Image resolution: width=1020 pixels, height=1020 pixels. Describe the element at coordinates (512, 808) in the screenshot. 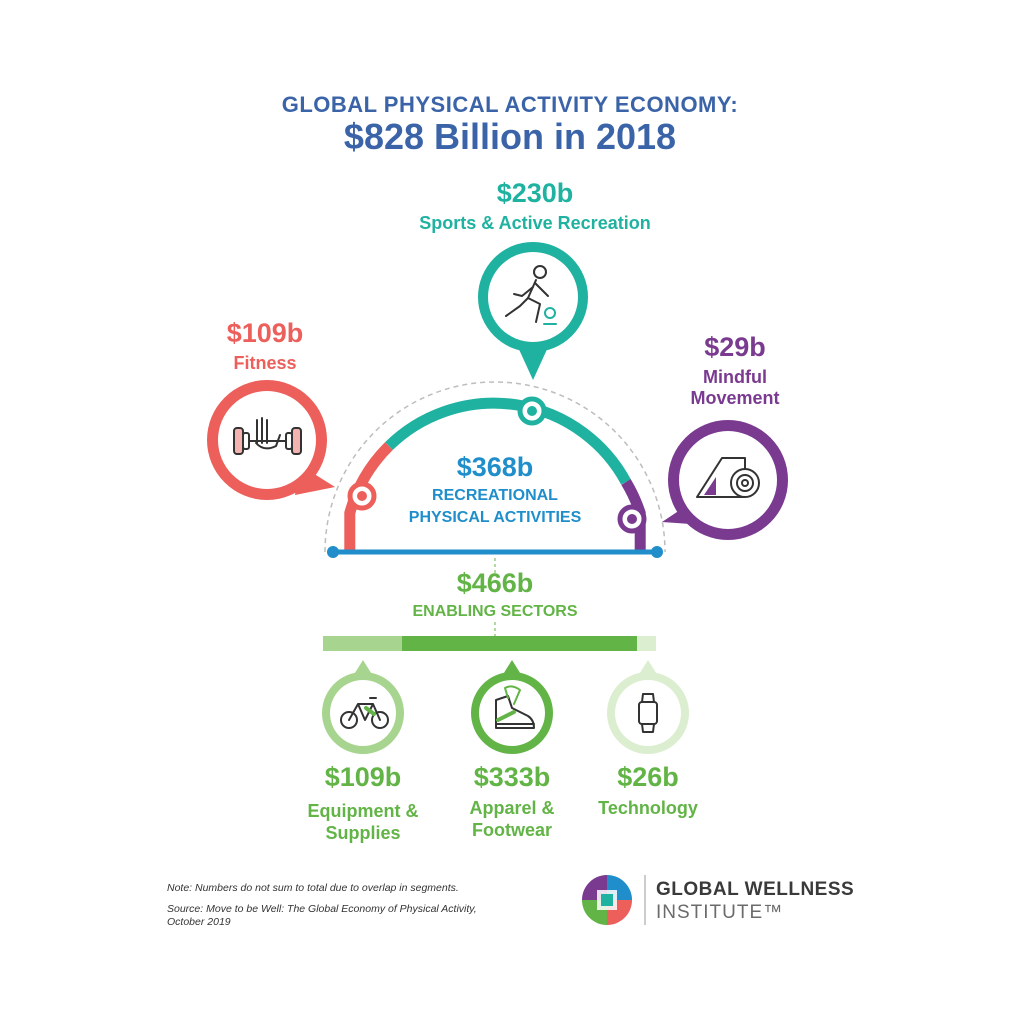

I see `apparel-label-line1: Apparel &` at that location.